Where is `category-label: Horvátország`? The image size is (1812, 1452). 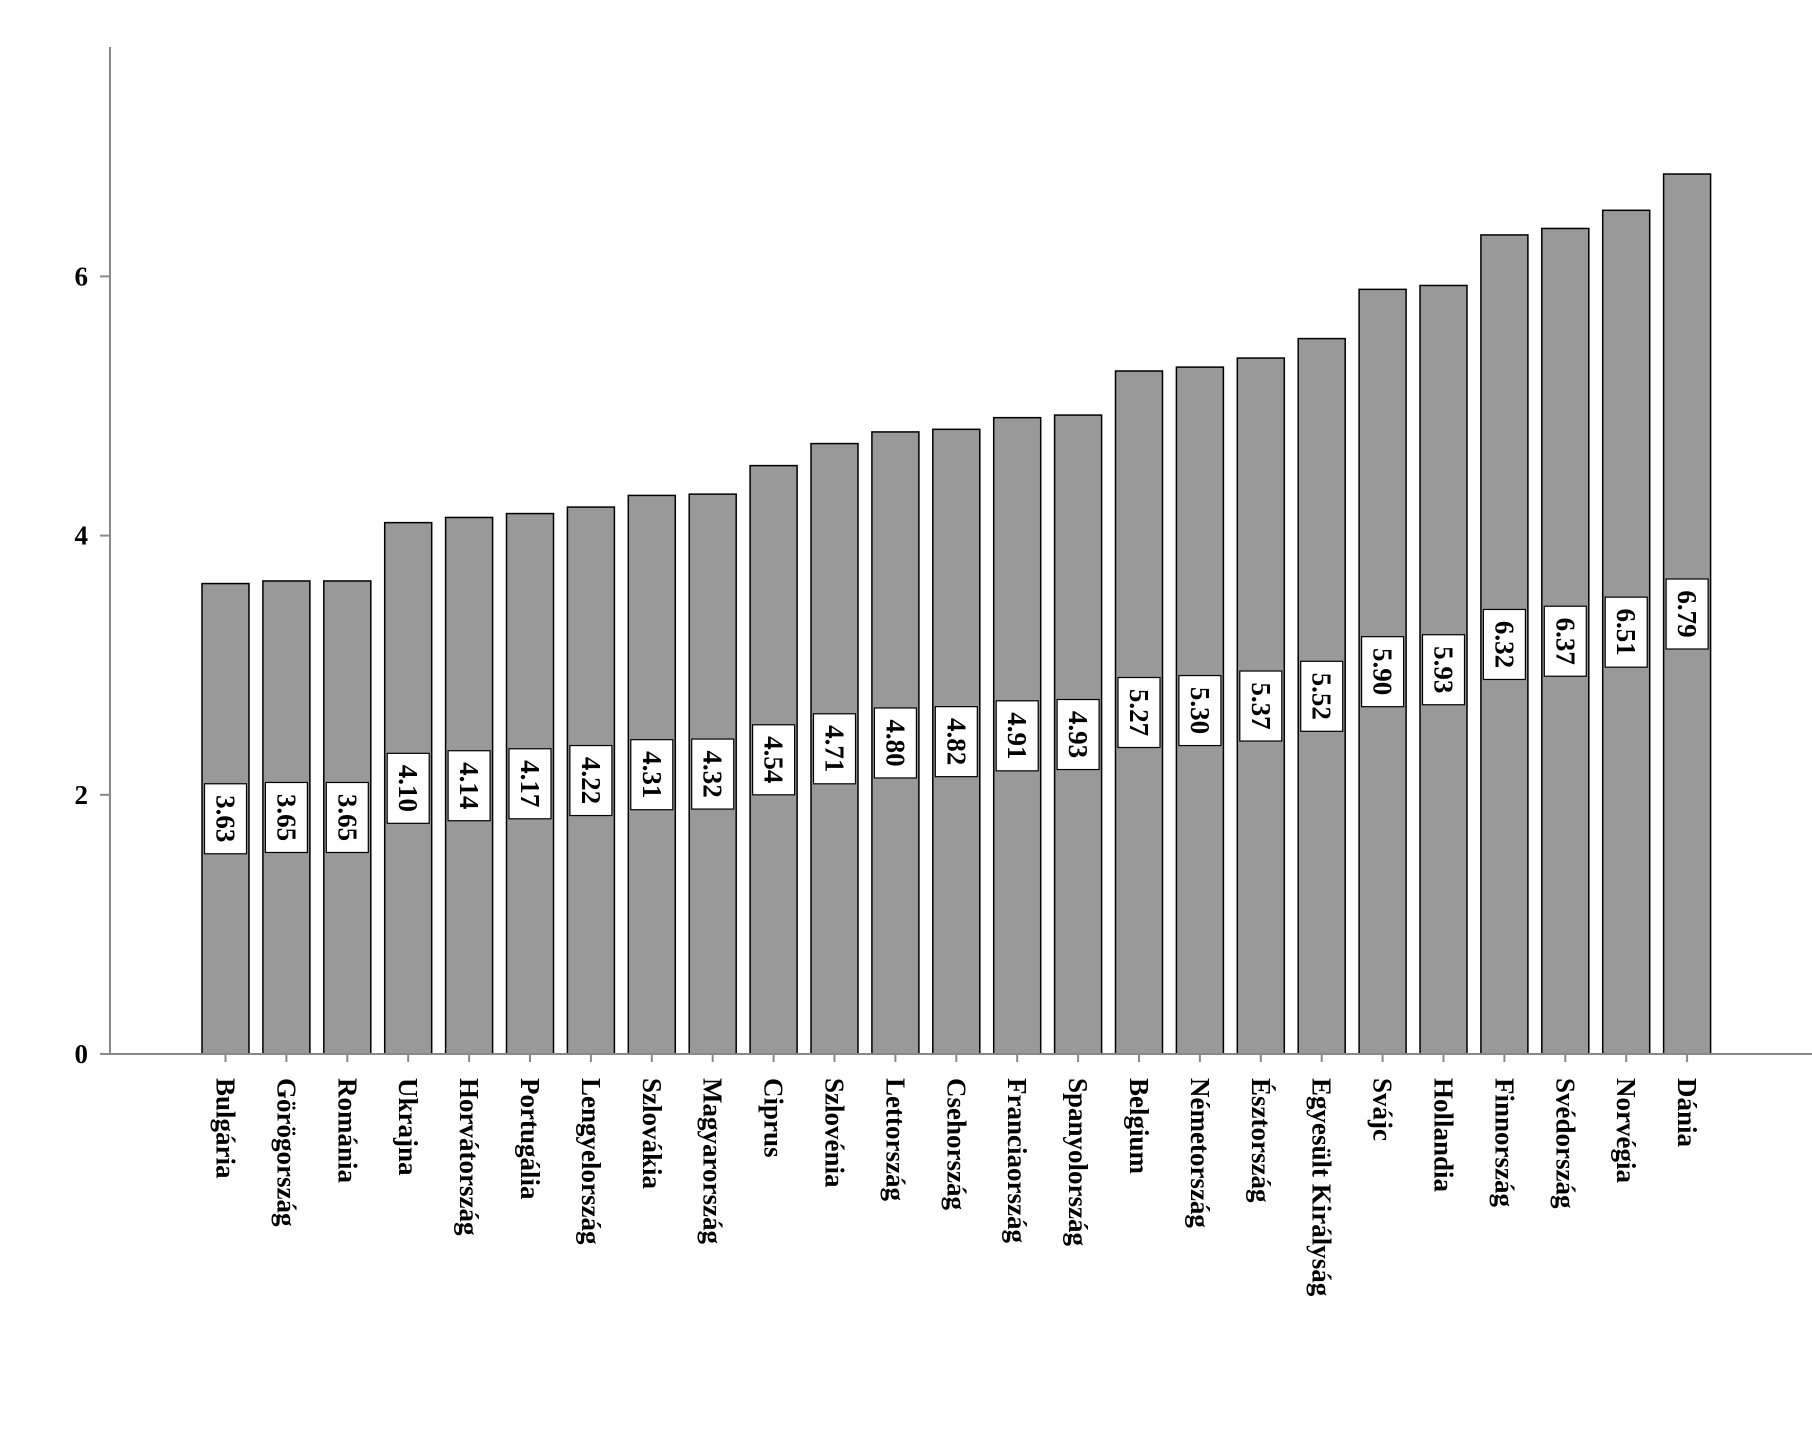 category-label: Horvátország is located at coordinates (469, 1157).